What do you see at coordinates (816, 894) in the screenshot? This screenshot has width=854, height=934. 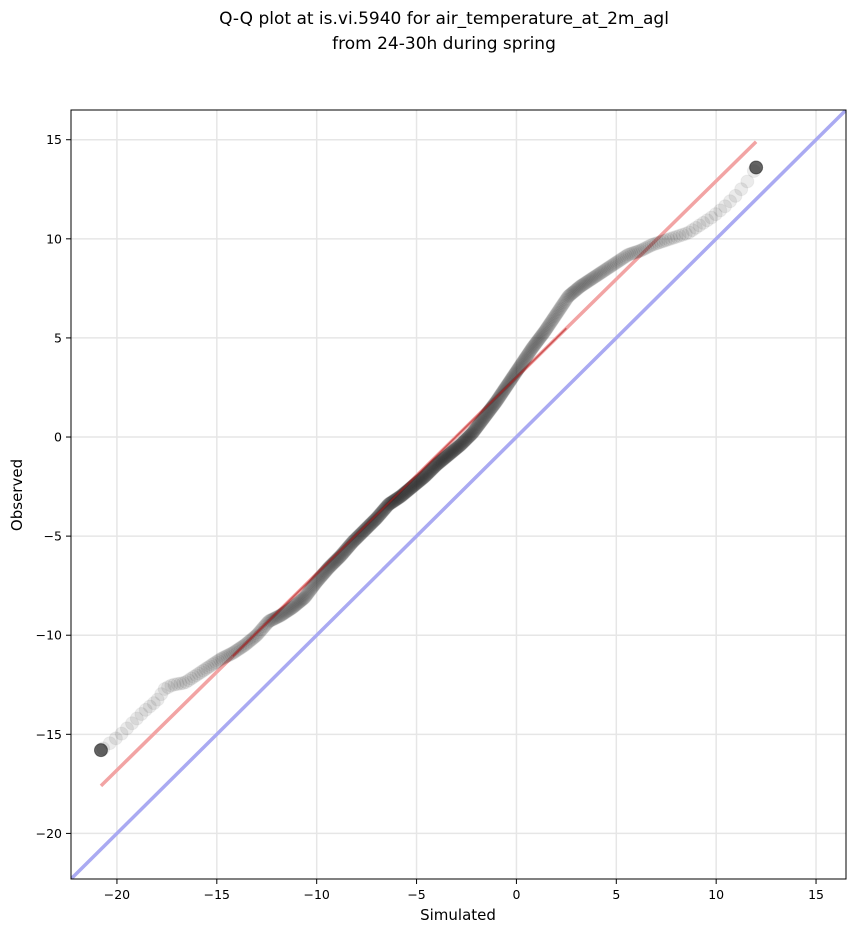 I see `x-tick-label: 15` at bounding box center [816, 894].